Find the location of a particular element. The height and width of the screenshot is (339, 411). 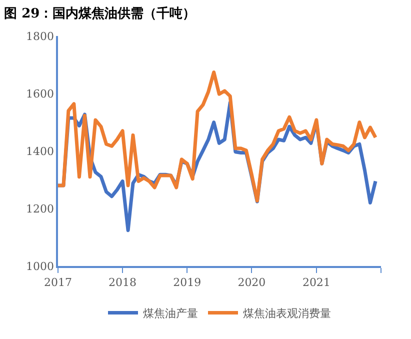

y-tick-label: 1200 is located at coordinates (40, 209).